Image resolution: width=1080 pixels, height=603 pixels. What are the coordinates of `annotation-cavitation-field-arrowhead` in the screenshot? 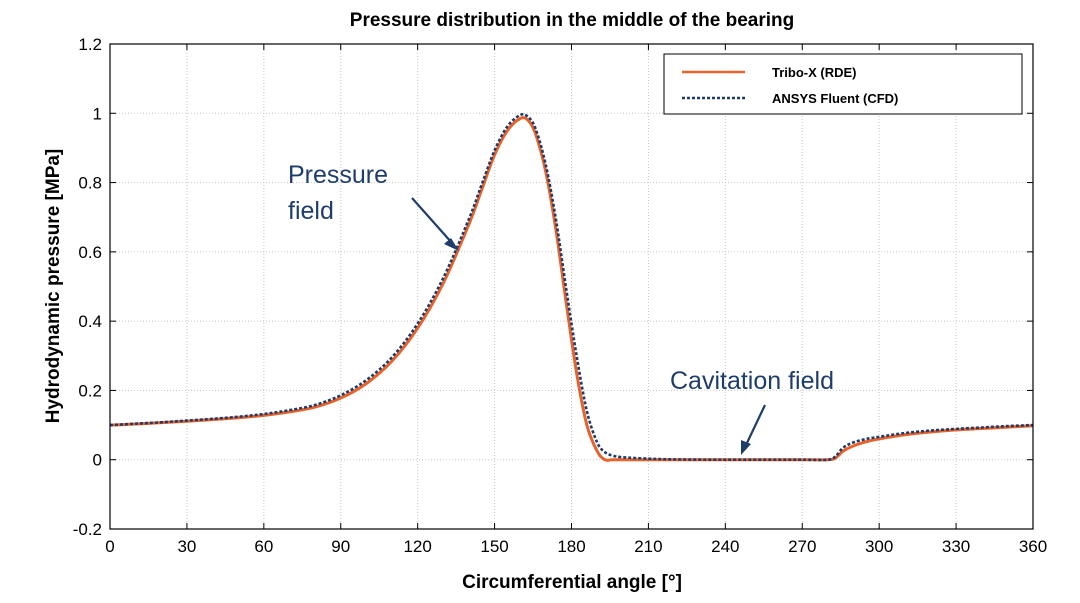 It's located at (746, 447).